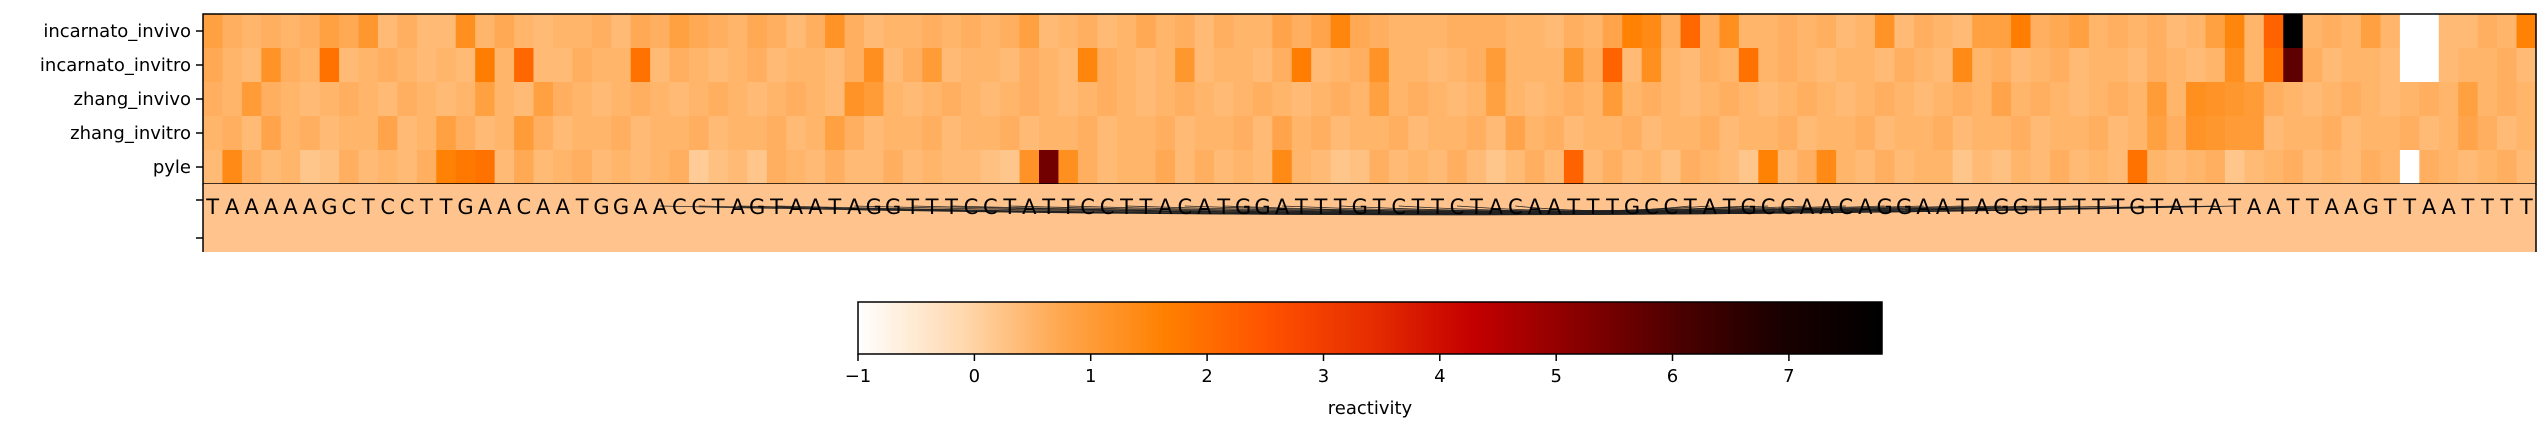  I want to click on colorbar-ticks: −1 0 1 2 3 4 5 6 7, so click(1320, 370).